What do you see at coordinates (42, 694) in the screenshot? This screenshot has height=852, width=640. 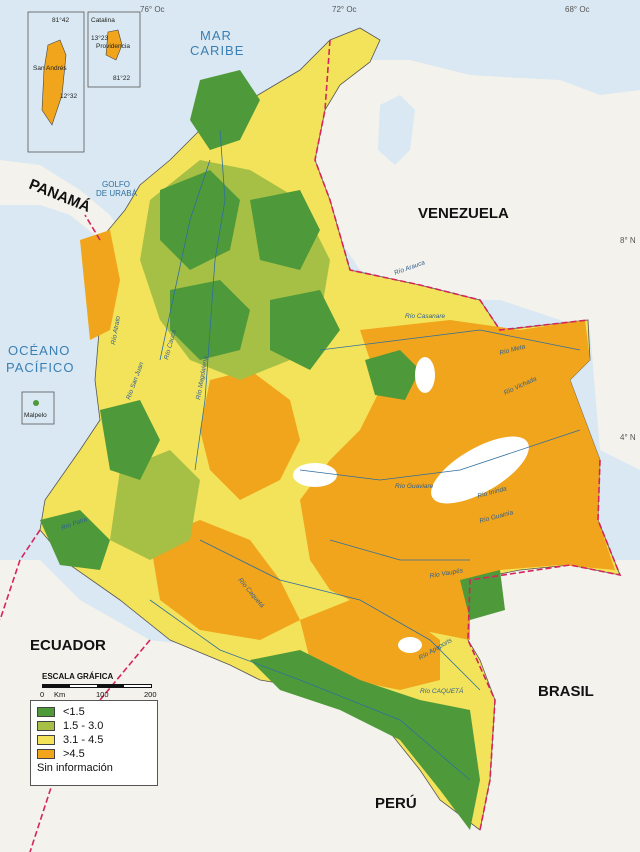 I see `scale-label-0: 0` at bounding box center [42, 694].